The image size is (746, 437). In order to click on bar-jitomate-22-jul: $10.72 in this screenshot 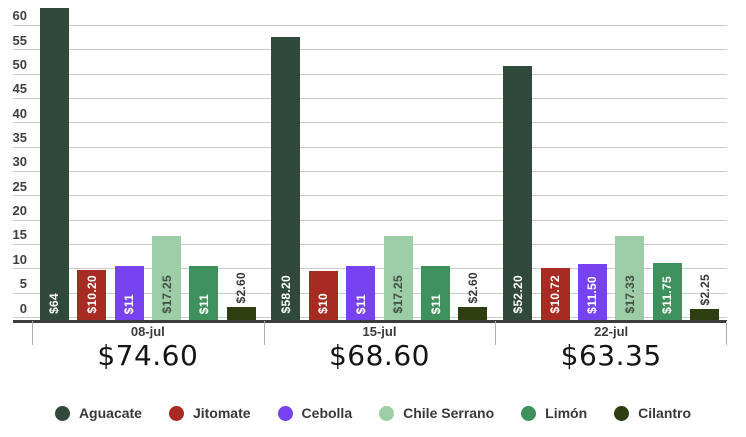, I will do `click(555, 293)`.